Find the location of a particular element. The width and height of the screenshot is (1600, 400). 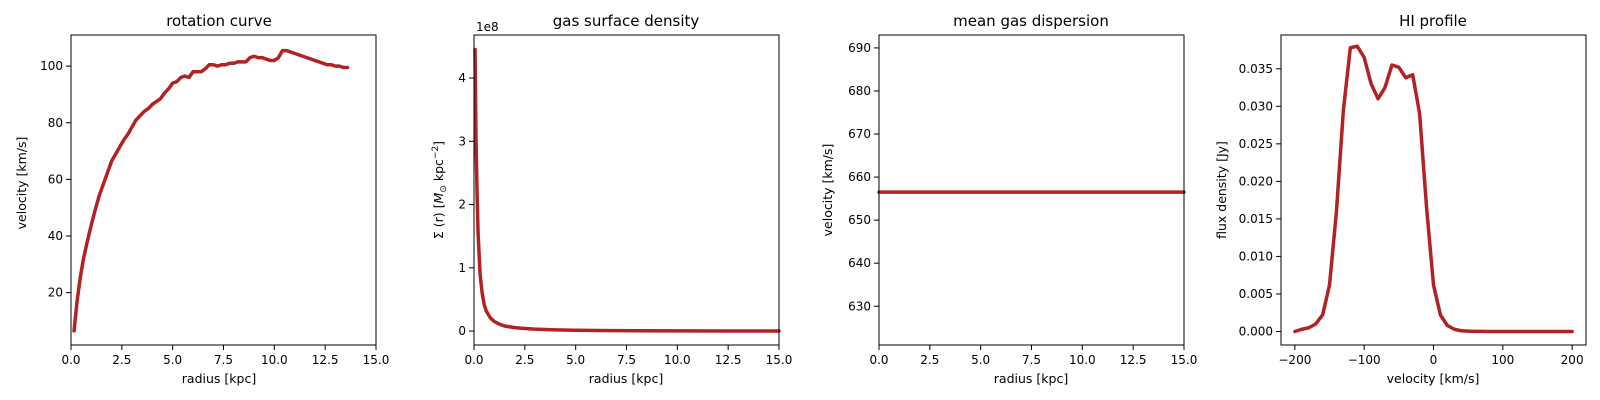

panel-2-ytick-label: 3 is located at coordinates (462, 141).